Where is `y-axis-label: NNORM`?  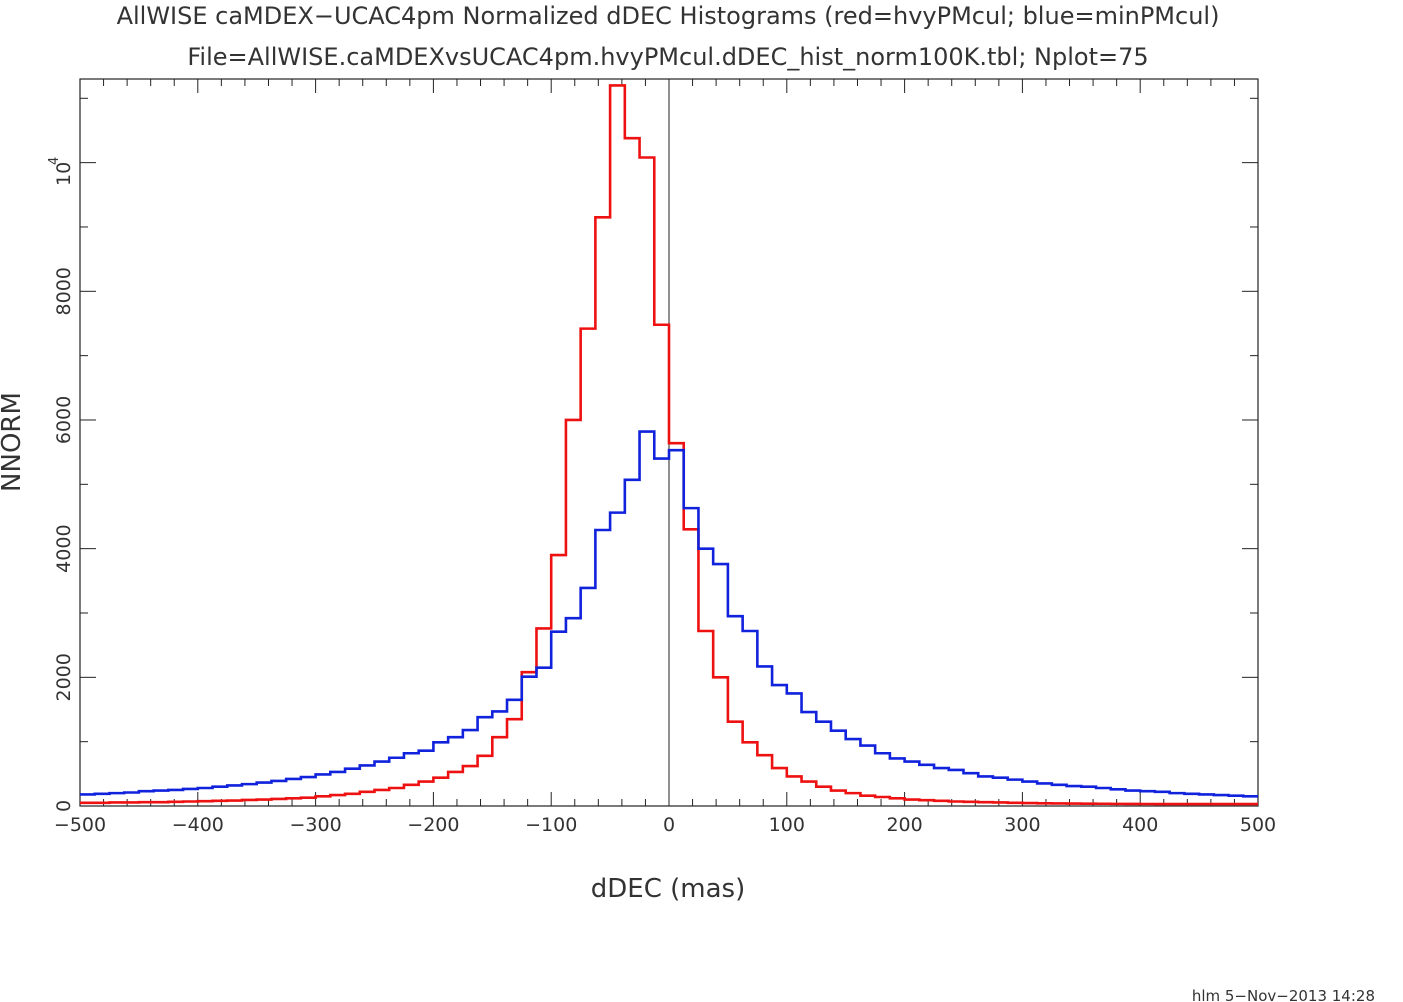
y-axis-label: NNORM is located at coordinates (13, 442).